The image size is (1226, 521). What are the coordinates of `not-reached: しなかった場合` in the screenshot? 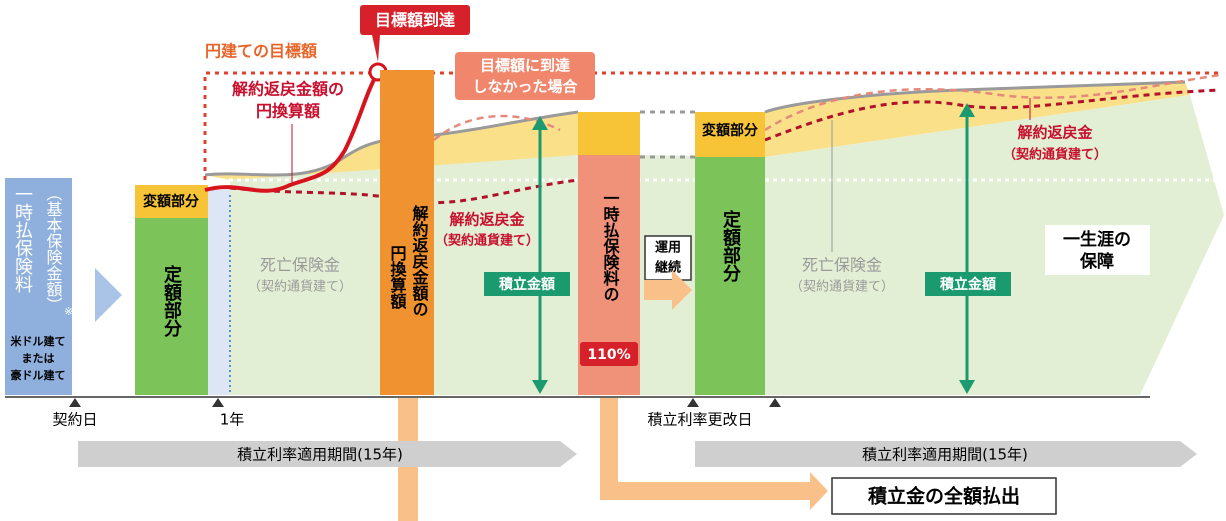 It's located at (525, 87).